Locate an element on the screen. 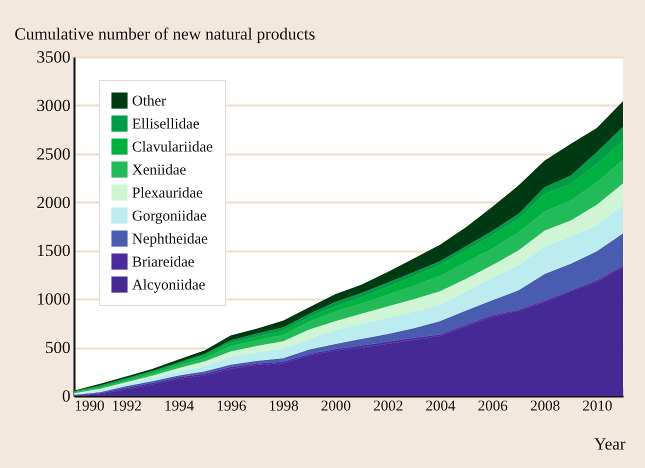 The width and height of the screenshot is (645, 468). x-tick-label: 1990 is located at coordinates (89, 406).